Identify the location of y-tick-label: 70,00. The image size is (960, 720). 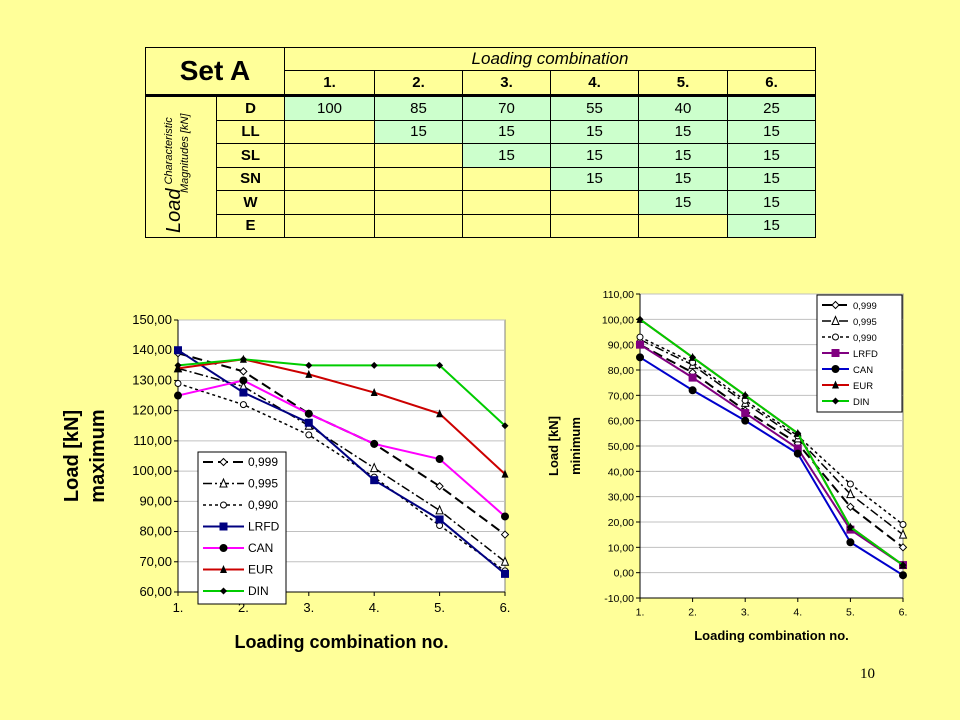
(621, 396).